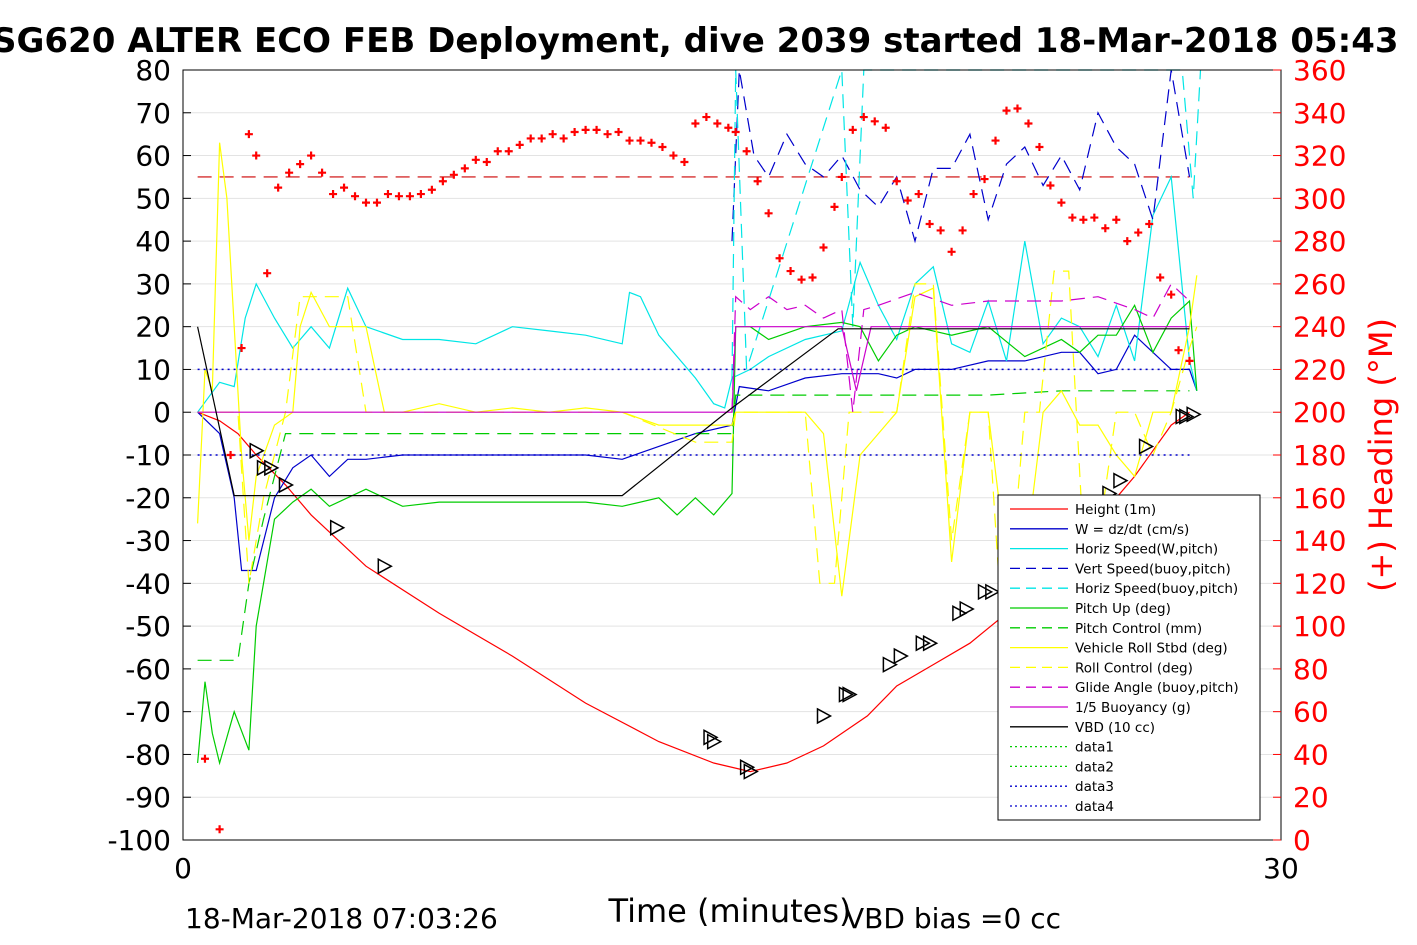  I want to click on series-horiz-speed-buoy-pitch, so click(966, 224).